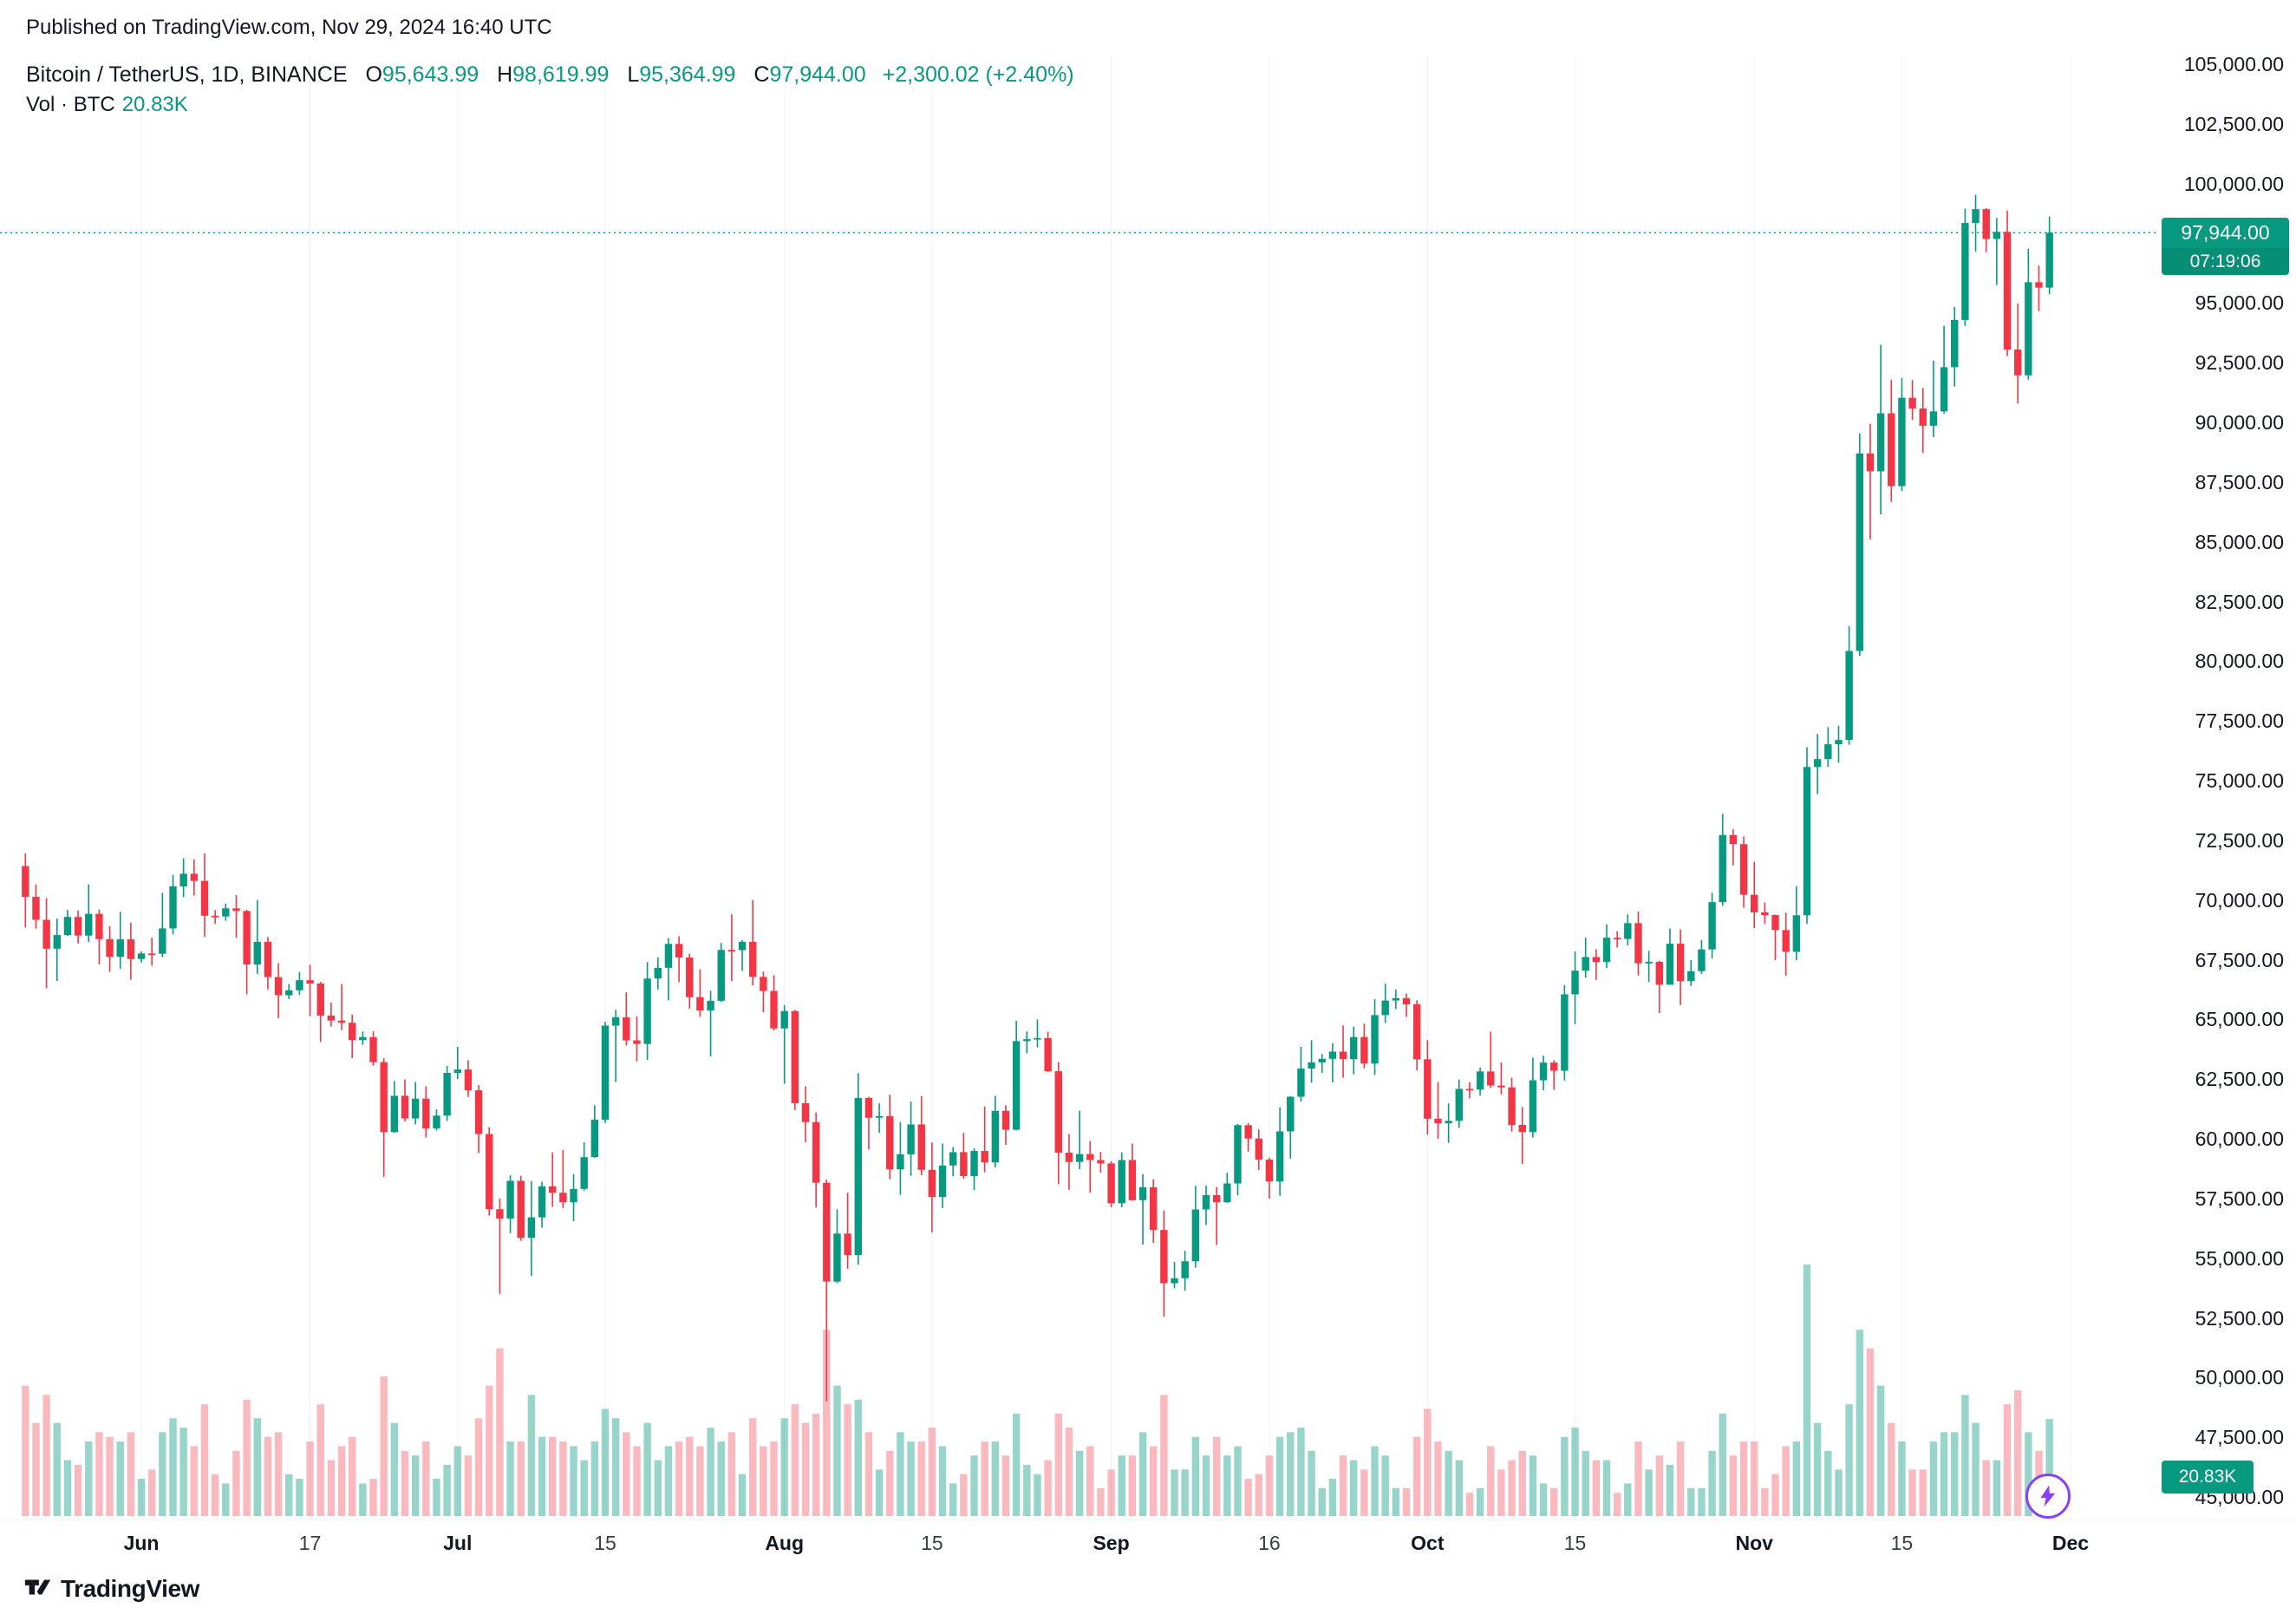 This screenshot has height=1608, width=2296. Describe the element at coordinates (2239, 1377) in the screenshot. I see `price-axis-label: 50,000.00` at that location.